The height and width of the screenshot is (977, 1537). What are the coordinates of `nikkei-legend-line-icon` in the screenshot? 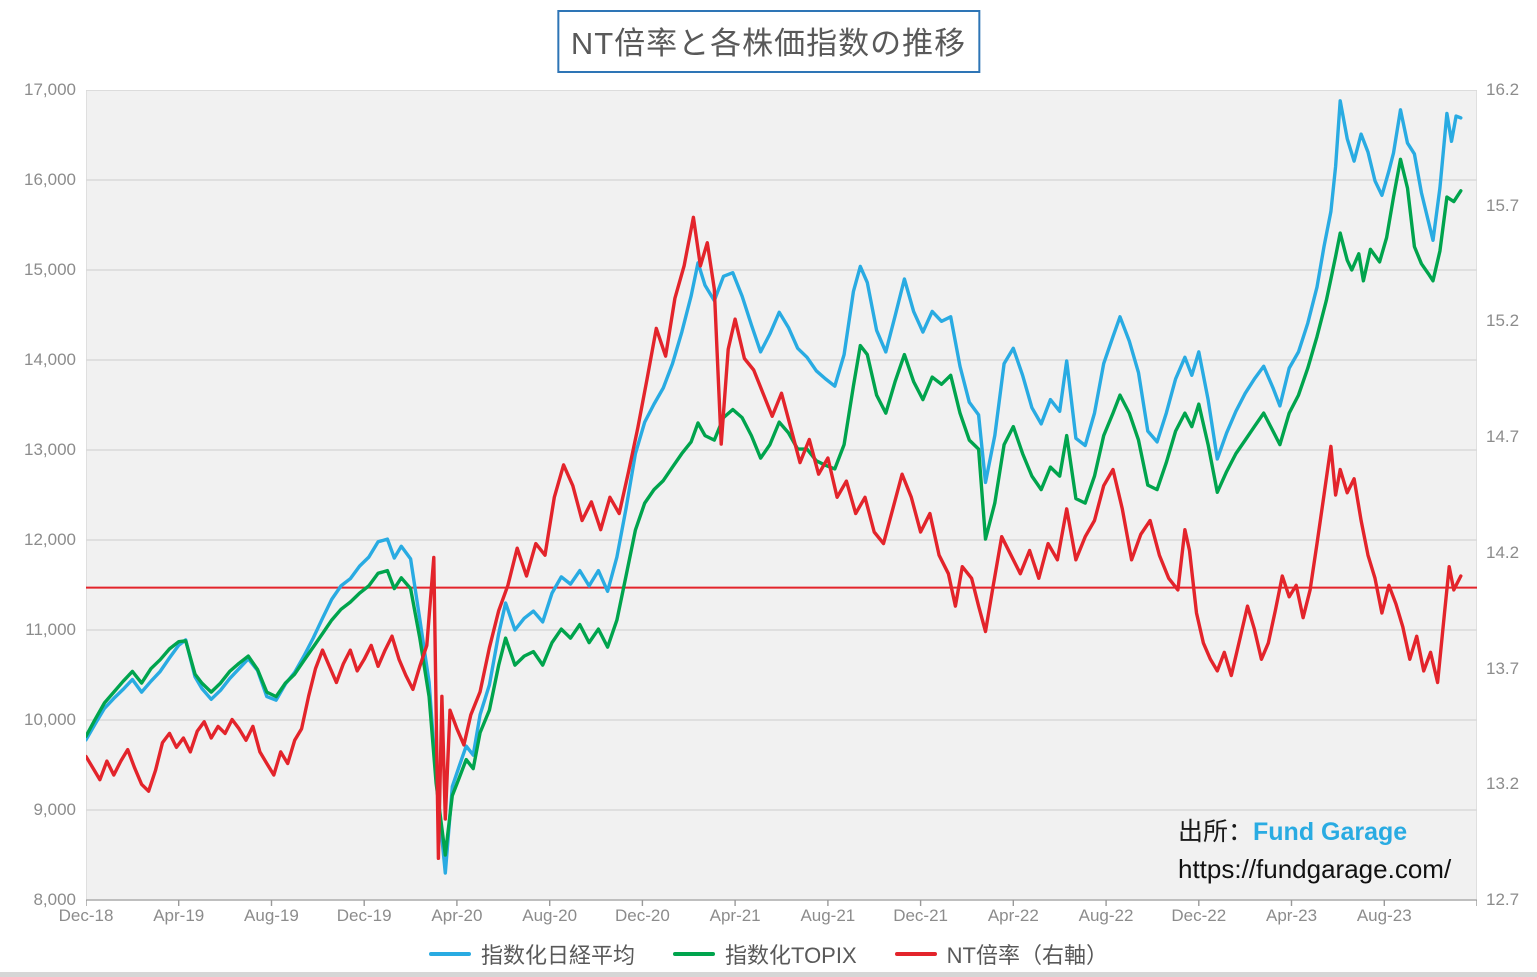 It's located at (450, 954).